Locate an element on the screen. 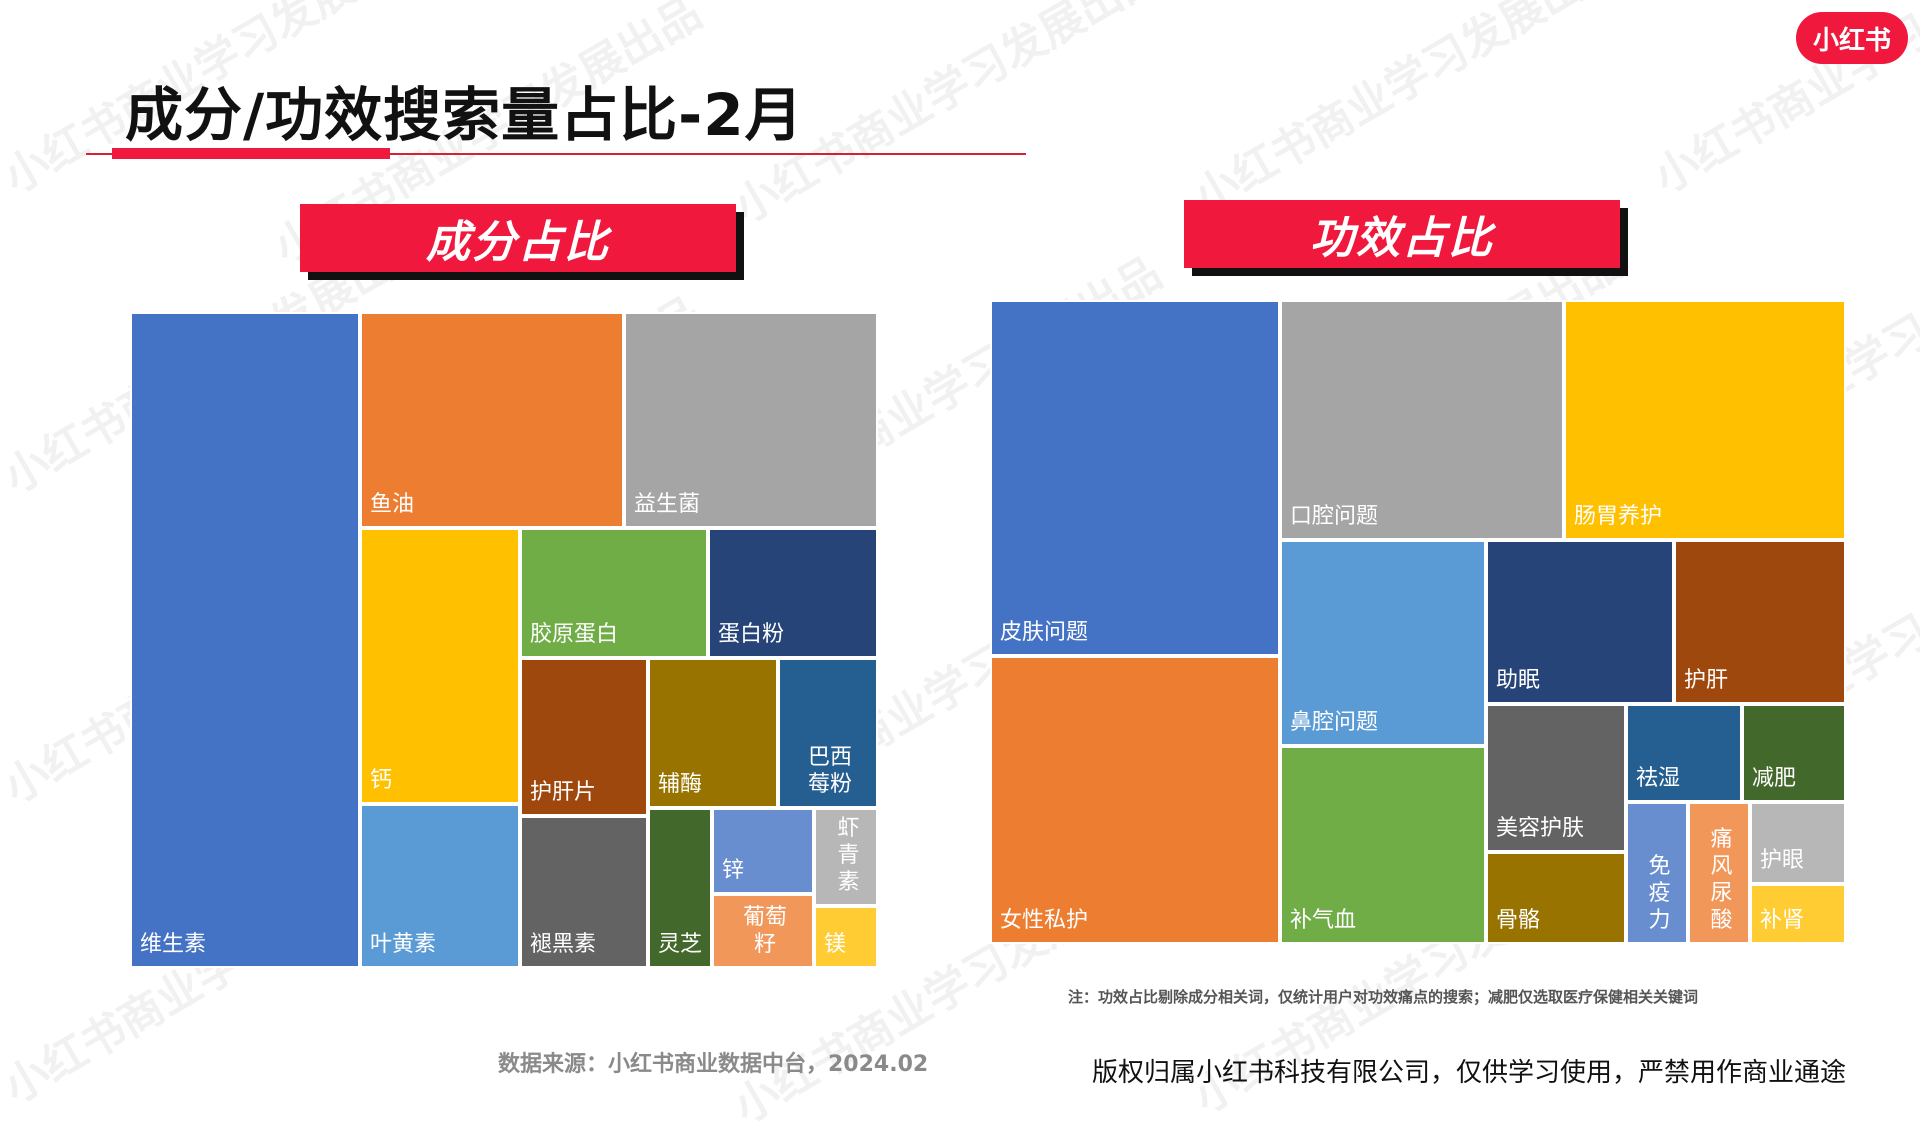 The width and height of the screenshot is (1920, 1135). title-underline-accent is located at coordinates (251, 153).